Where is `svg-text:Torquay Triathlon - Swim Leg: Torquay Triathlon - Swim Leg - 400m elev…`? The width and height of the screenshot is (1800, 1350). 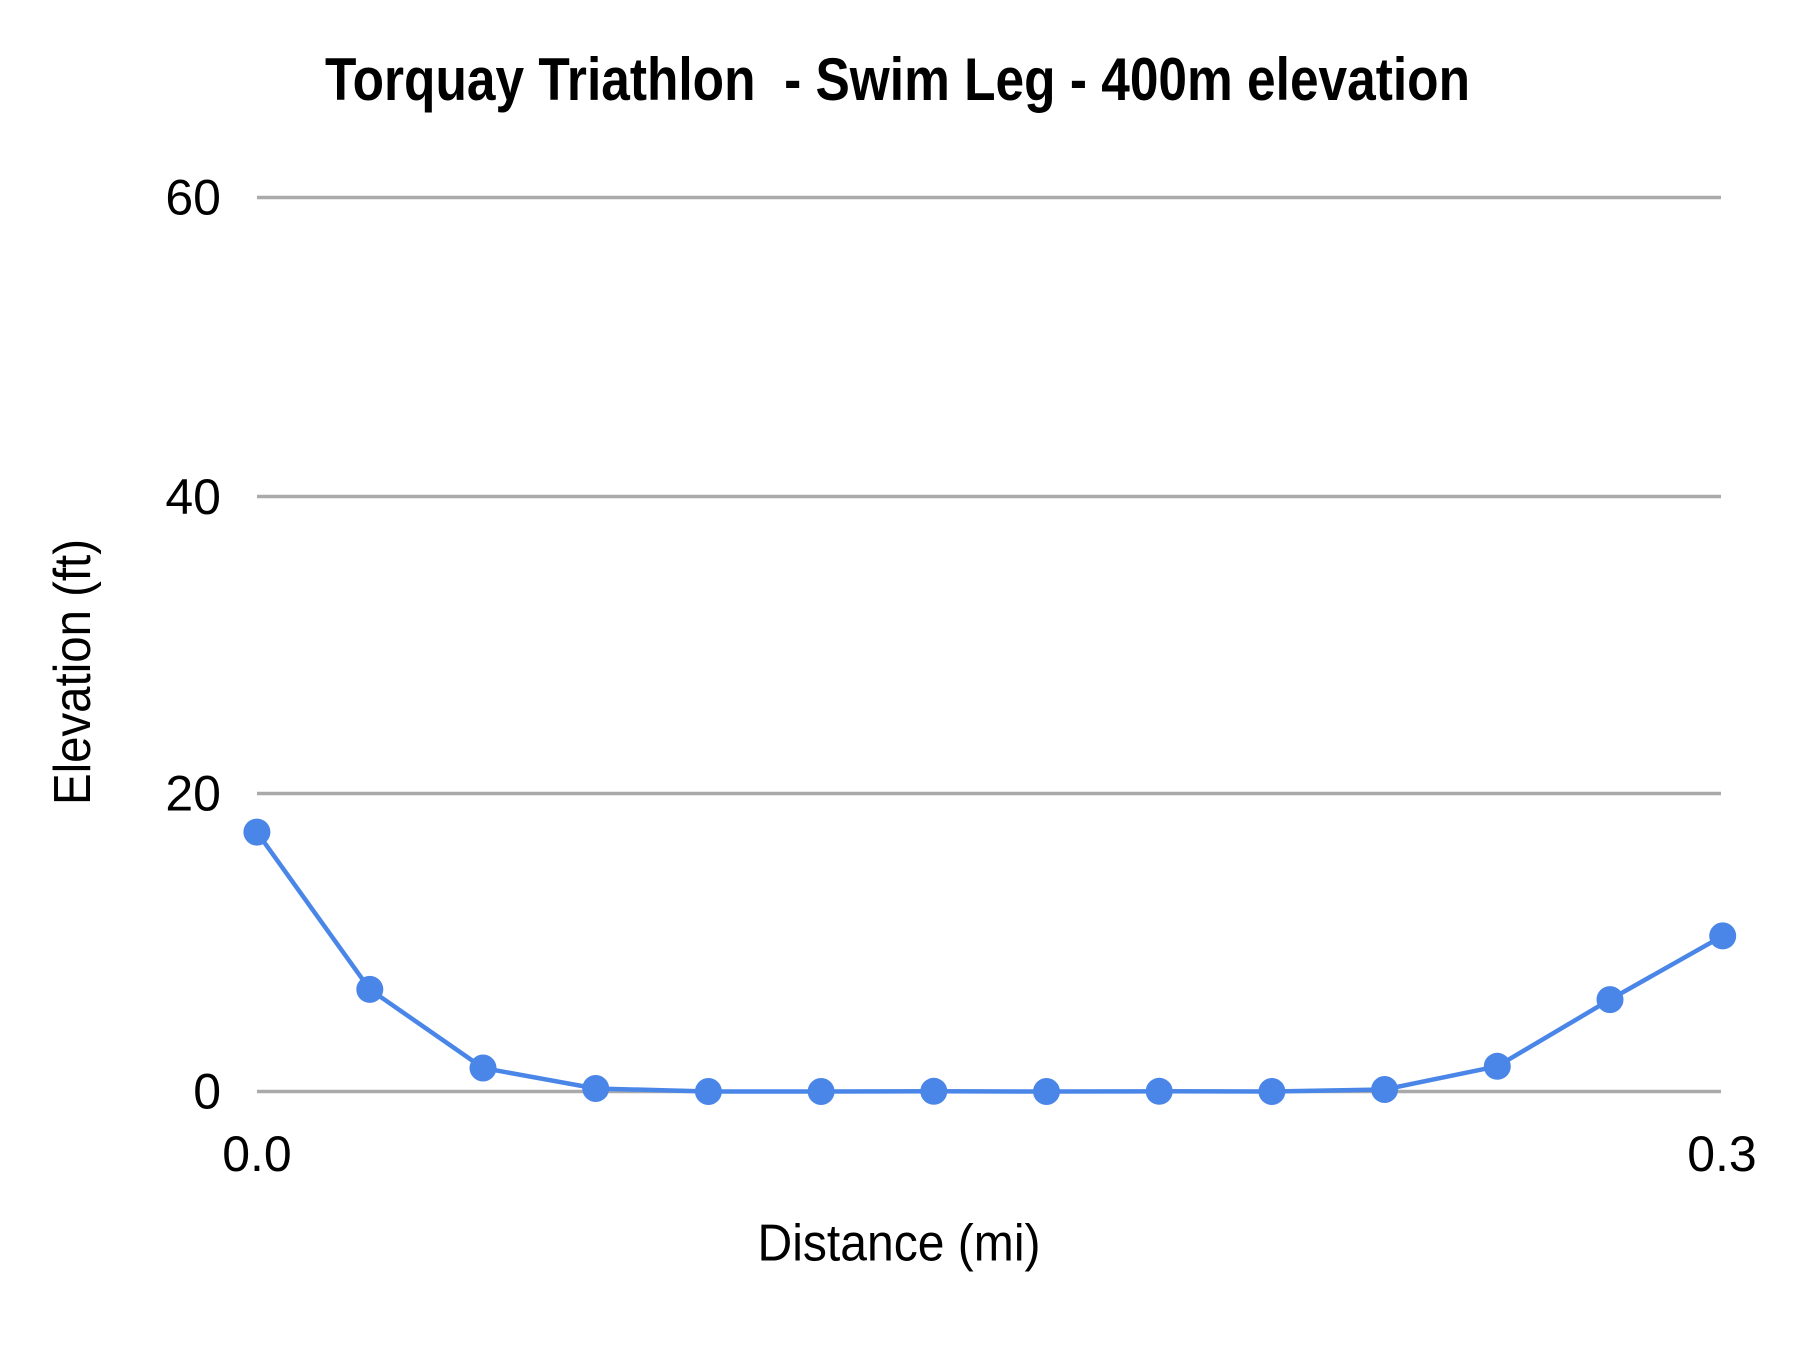 svg-text:Torquay Triathlon - Swim Leg: Torquay Triathlon - Swim Leg - 400m elev… is located at coordinates (897, 79).